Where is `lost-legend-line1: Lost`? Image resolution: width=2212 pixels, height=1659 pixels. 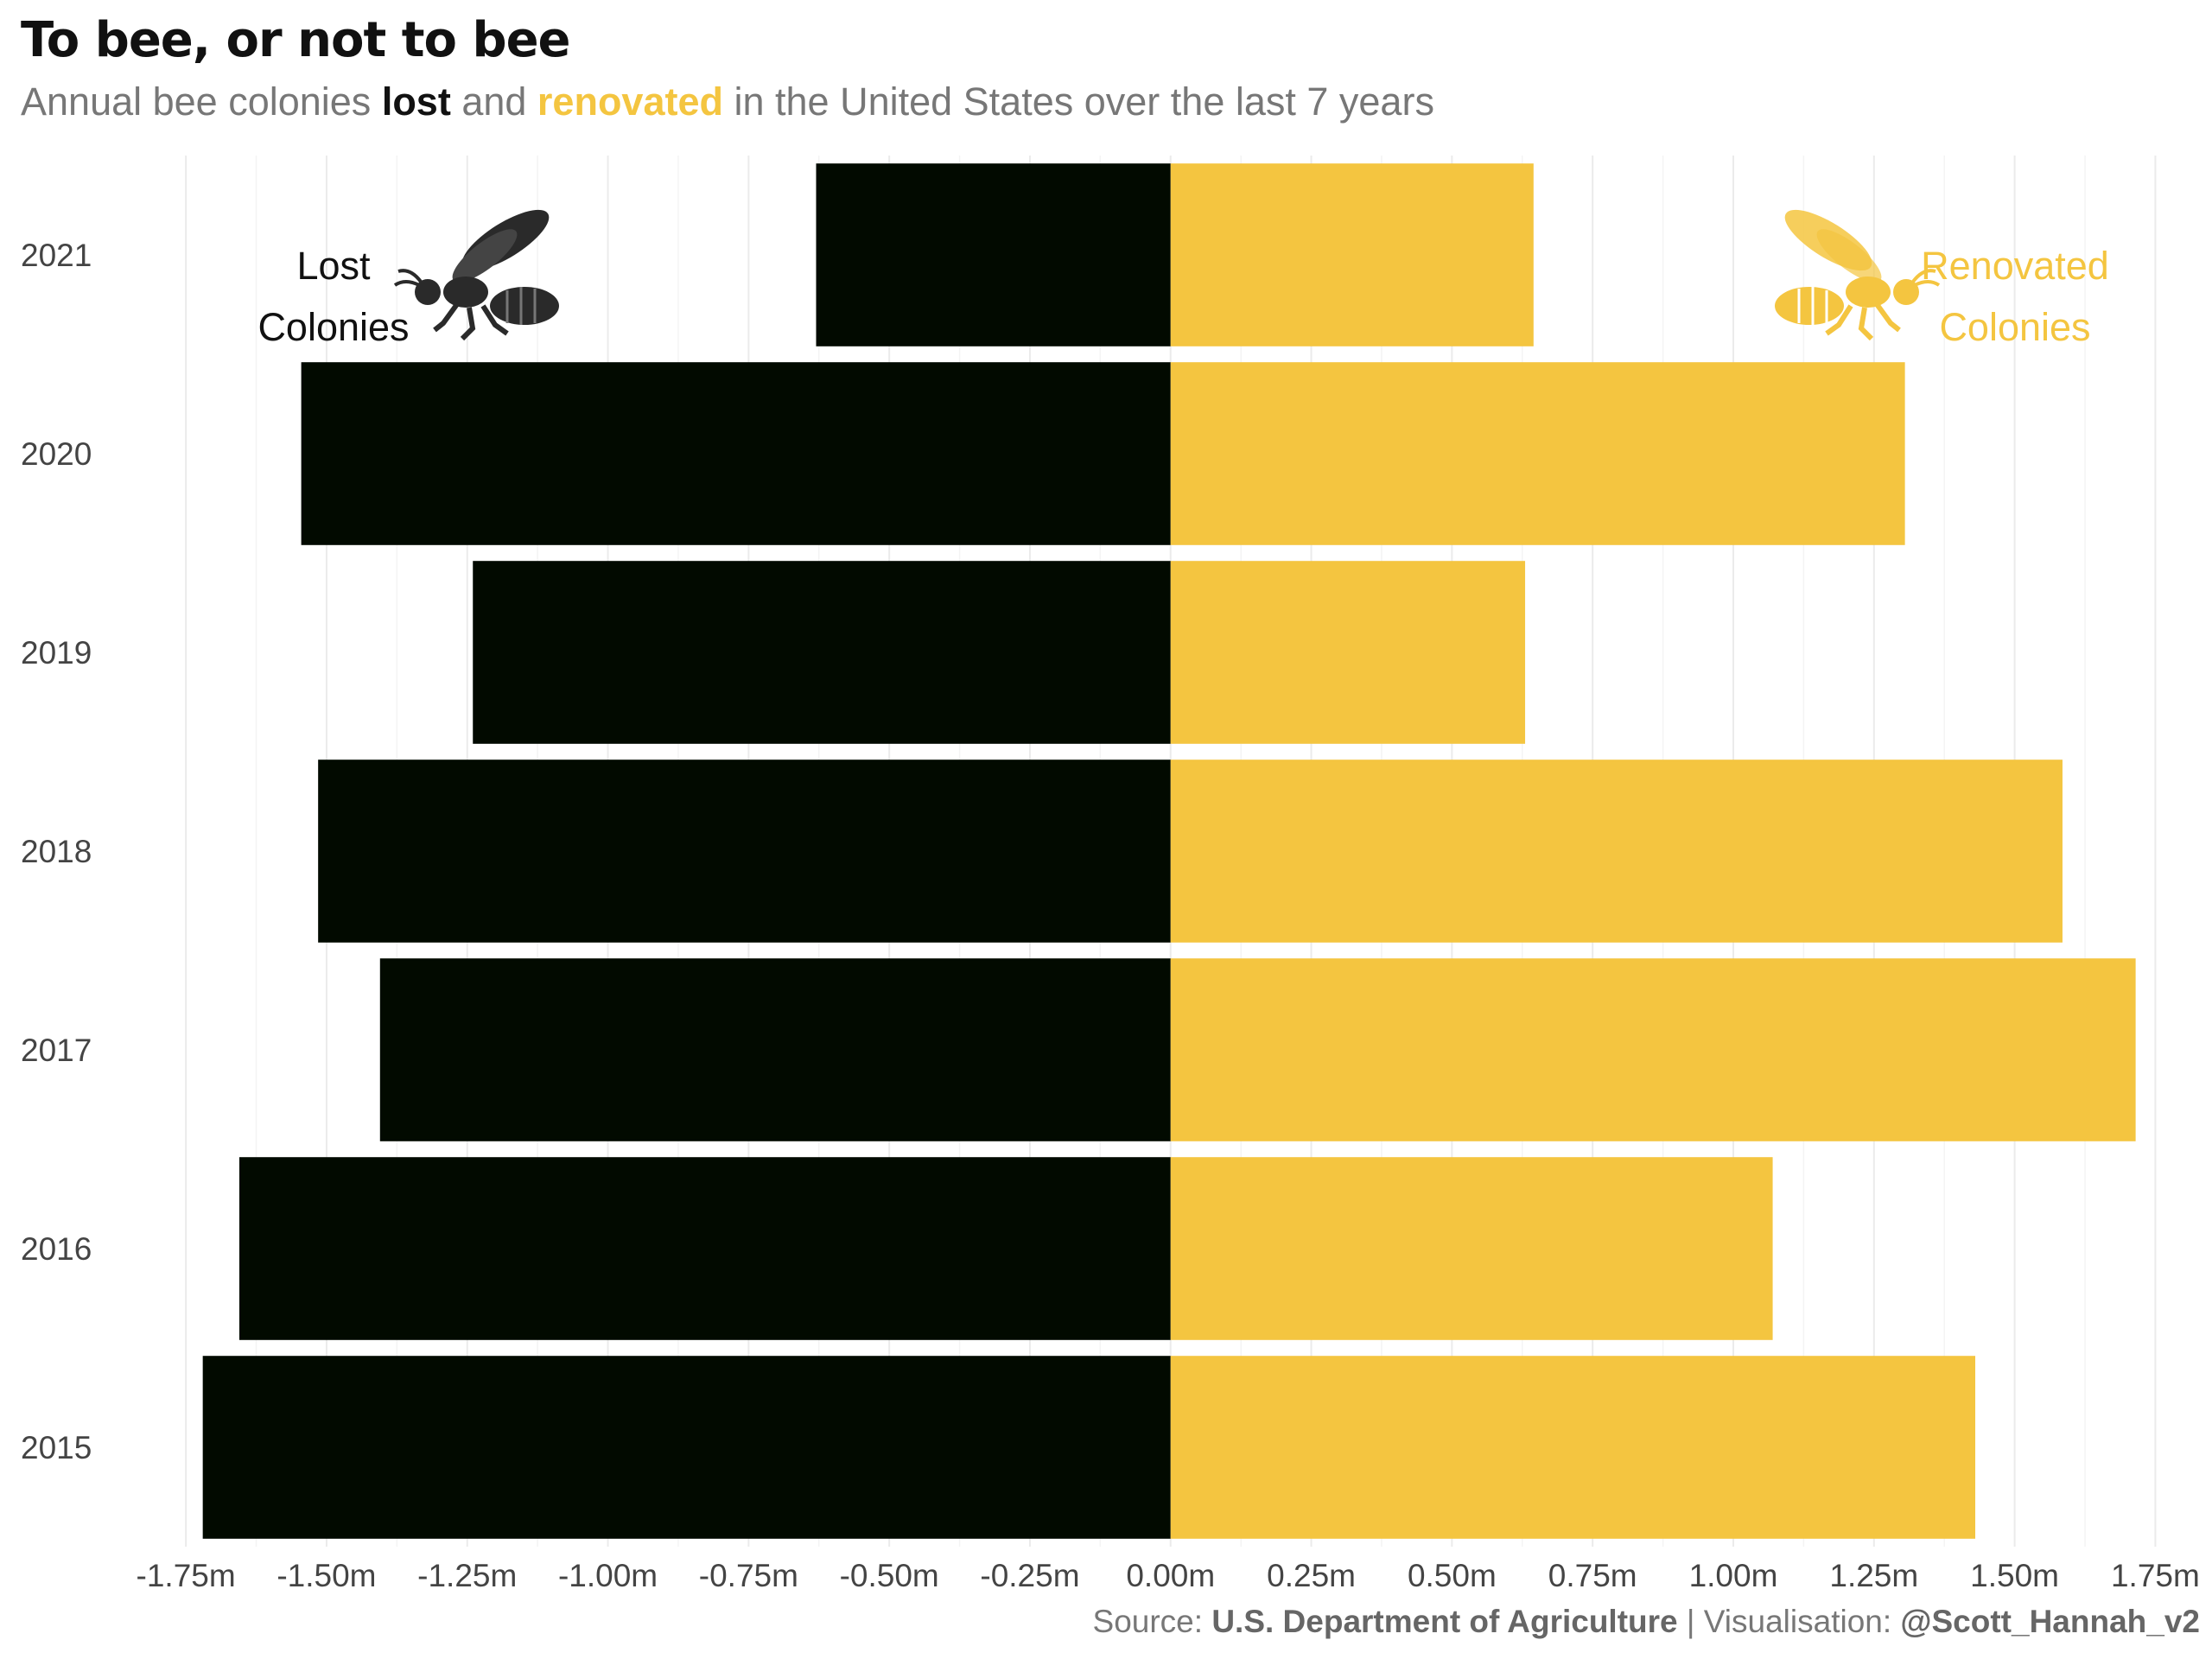 lost-legend-line1: Lost is located at coordinates (333, 266).